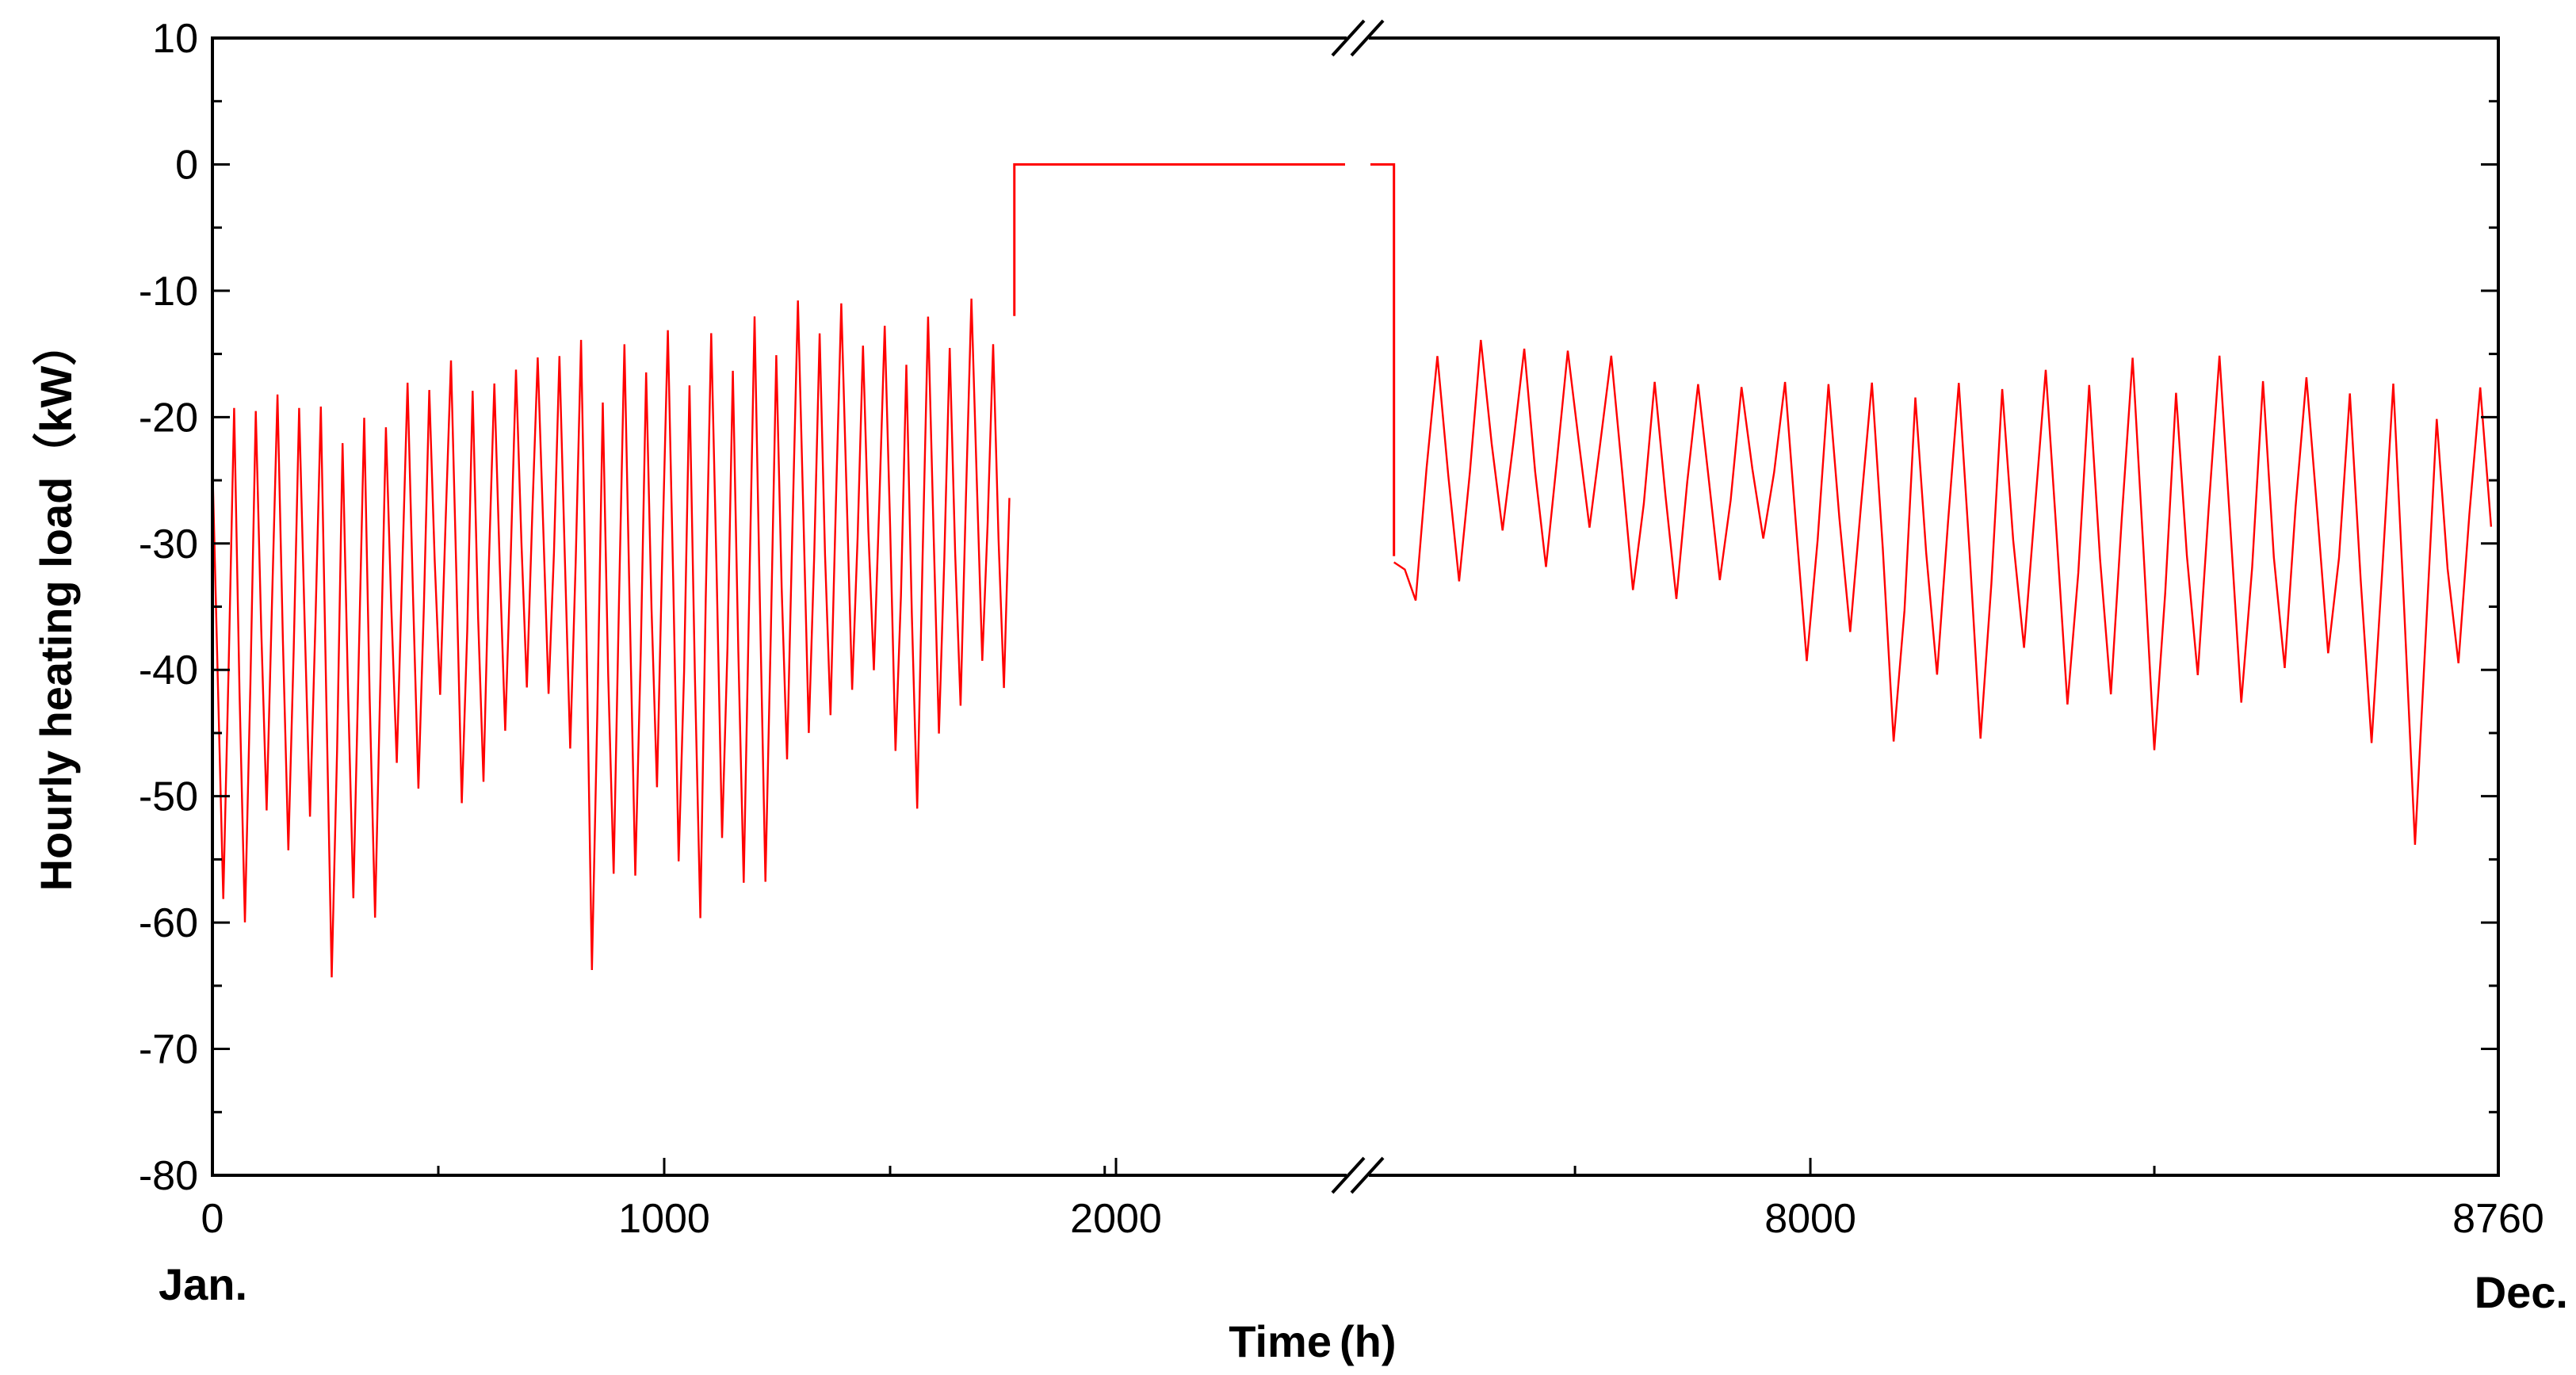  What do you see at coordinates (203, 1284) in the screenshot?
I see `month-label-start: Jan.` at bounding box center [203, 1284].